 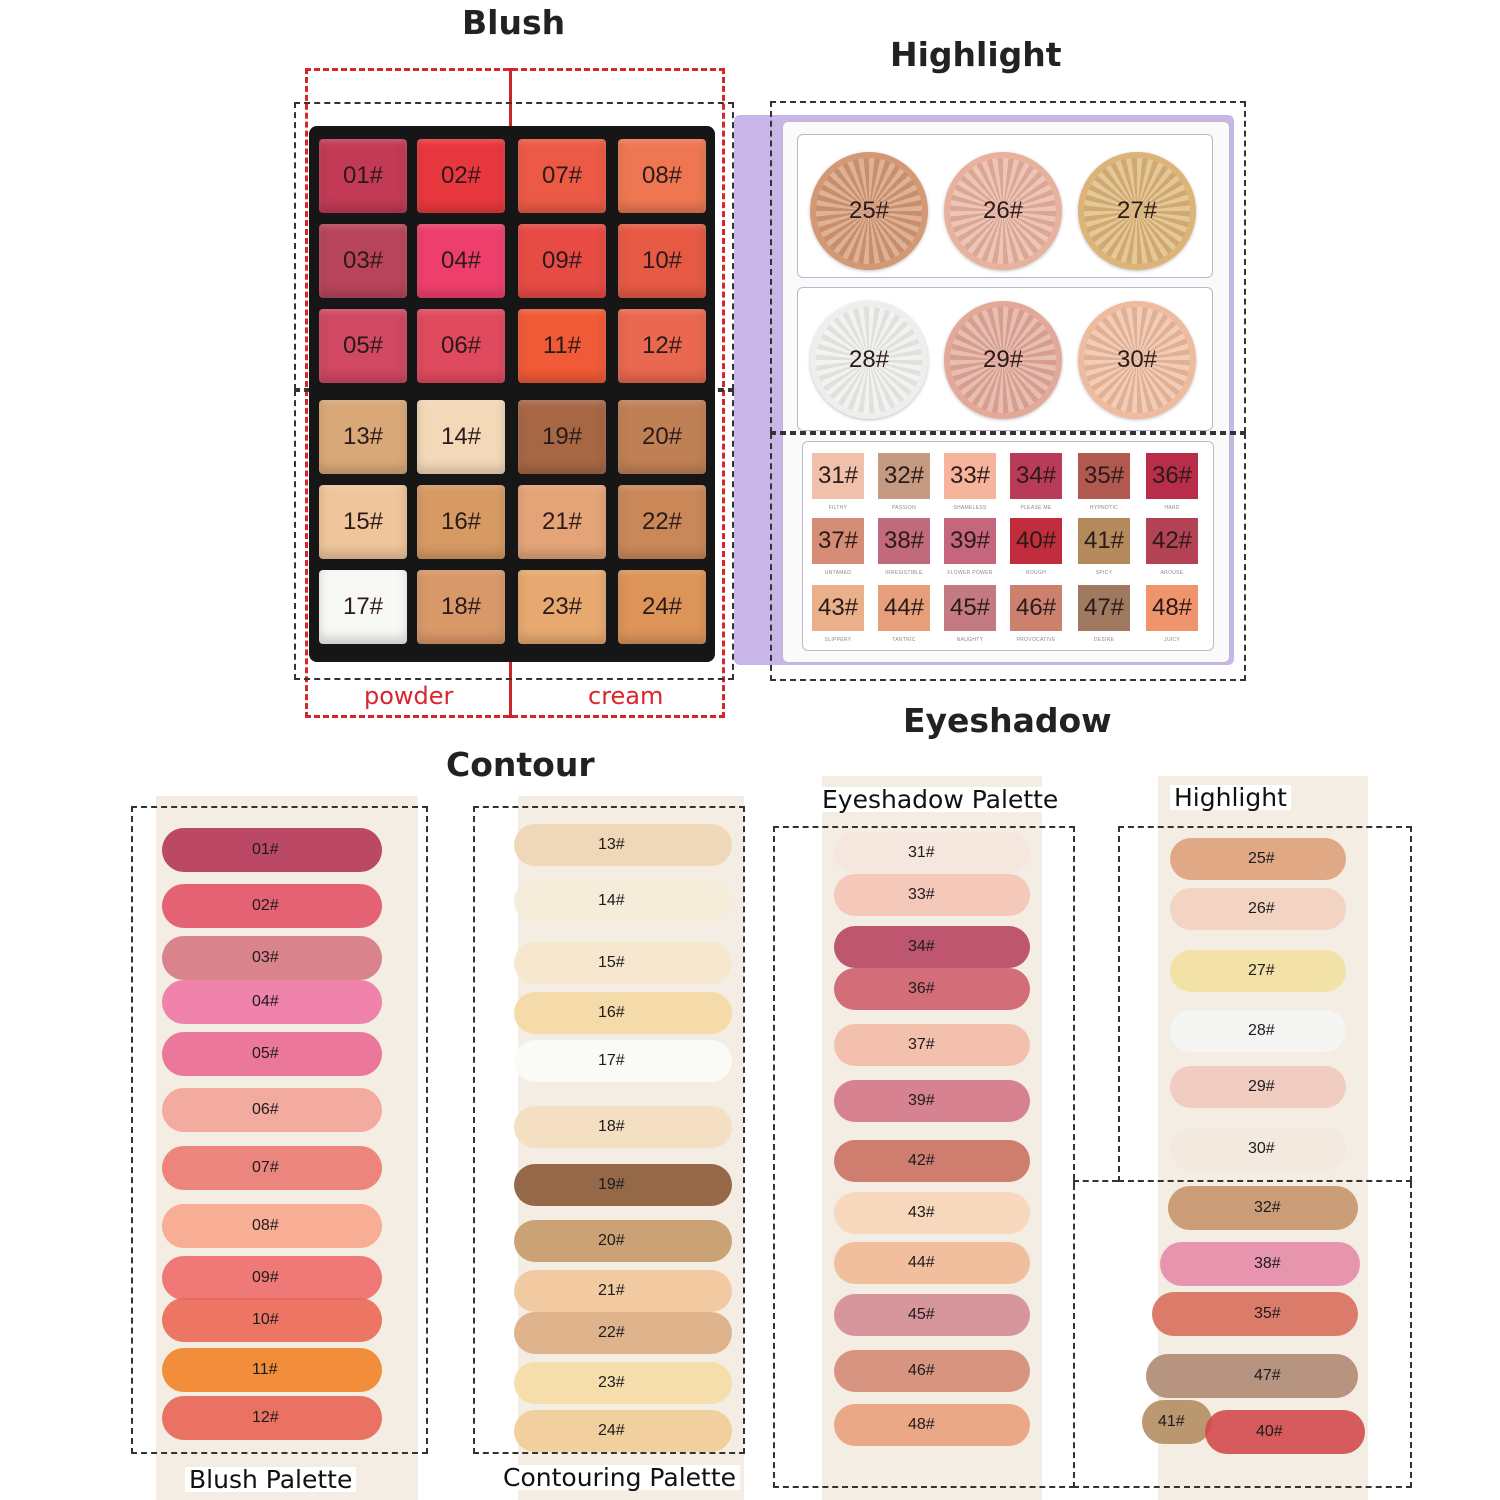 I want to click on eyeshadow-name: FLOWER POWER, so click(x=970, y=573).